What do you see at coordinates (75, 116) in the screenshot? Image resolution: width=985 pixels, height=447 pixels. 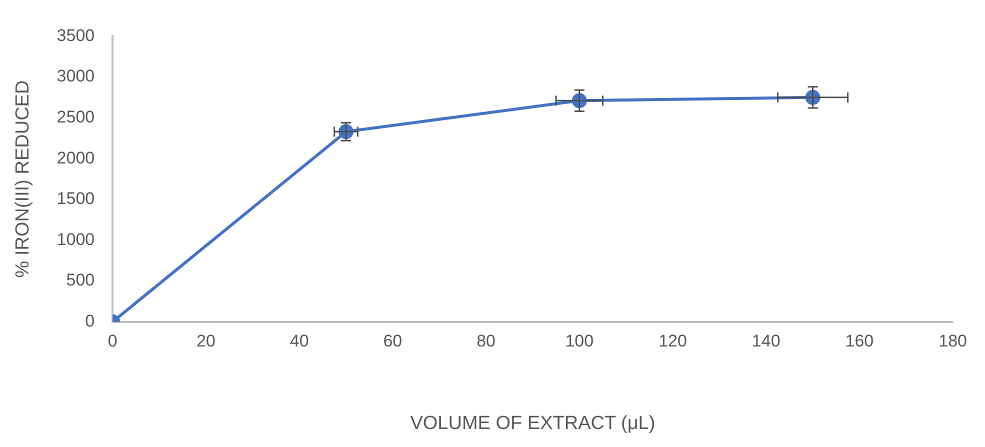 I see `y-tick-label: 2500` at bounding box center [75, 116].